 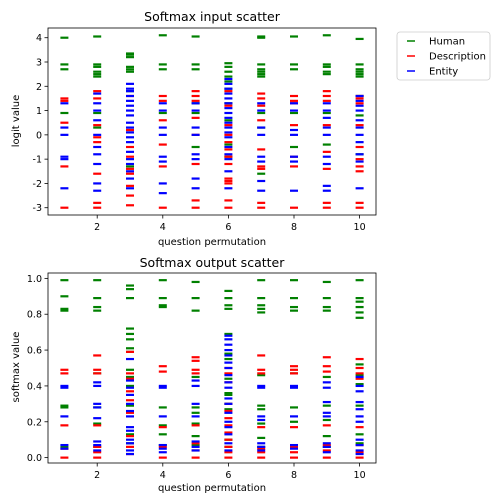 What do you see at coordinates (39, 135) in the screenshot?
I see `top-chart-y-tick-label: 0` at bounding box center [39, 135].